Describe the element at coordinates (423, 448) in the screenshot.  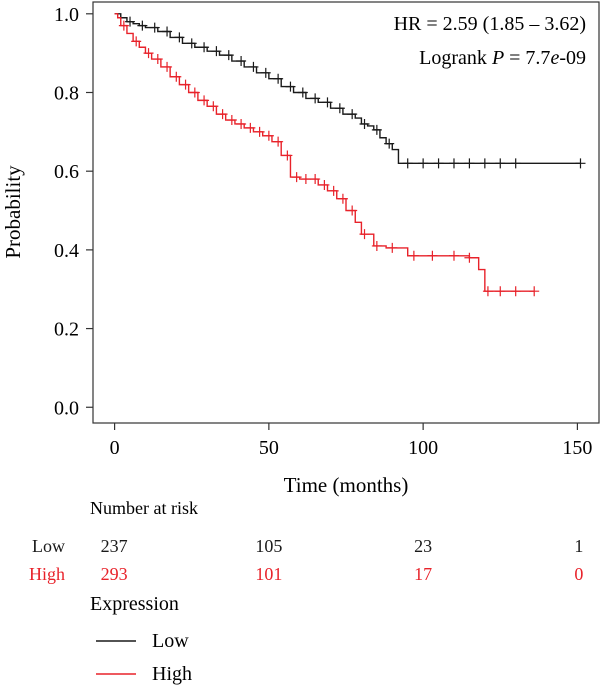
I see `x-tick-label: 100` at that location.